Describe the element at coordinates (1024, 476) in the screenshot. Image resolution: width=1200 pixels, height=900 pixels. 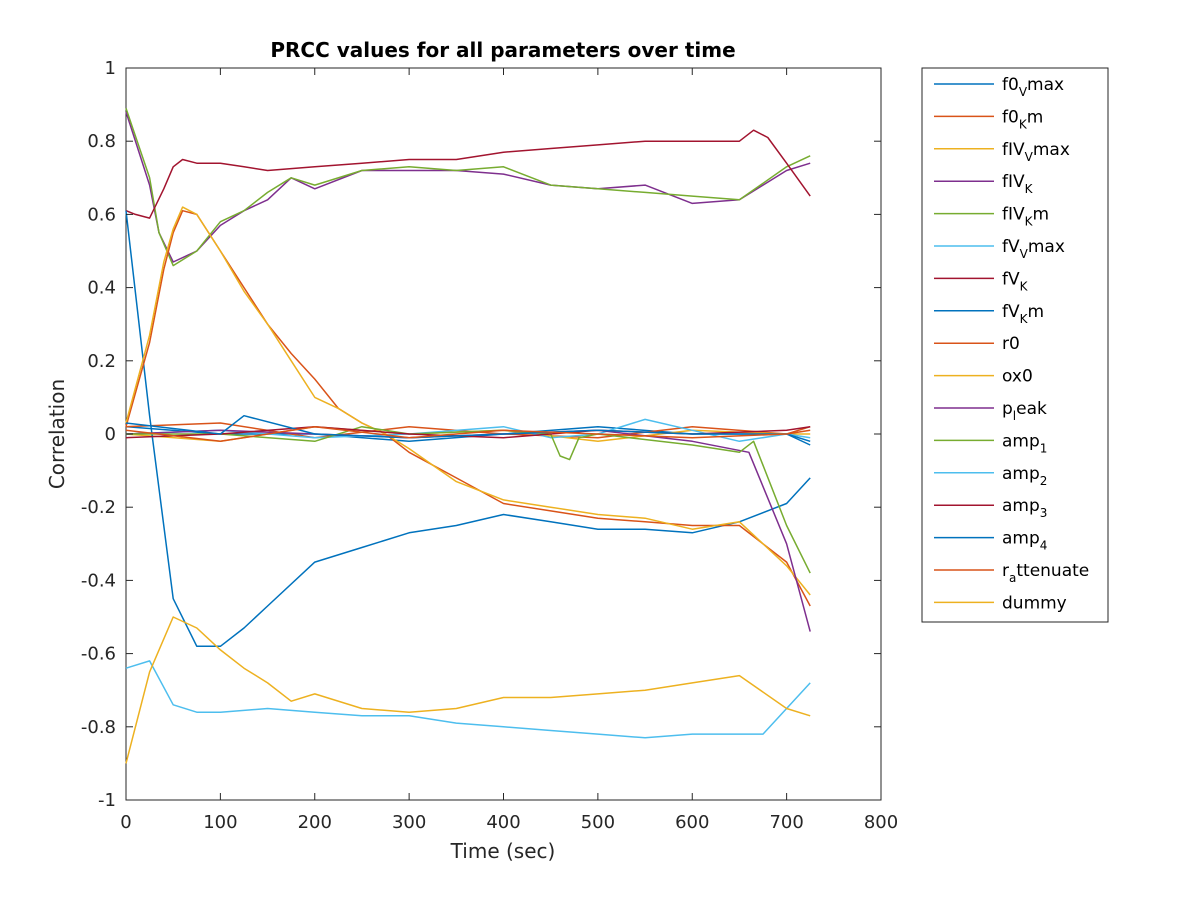
I see `legend-label: amp2` at that location.